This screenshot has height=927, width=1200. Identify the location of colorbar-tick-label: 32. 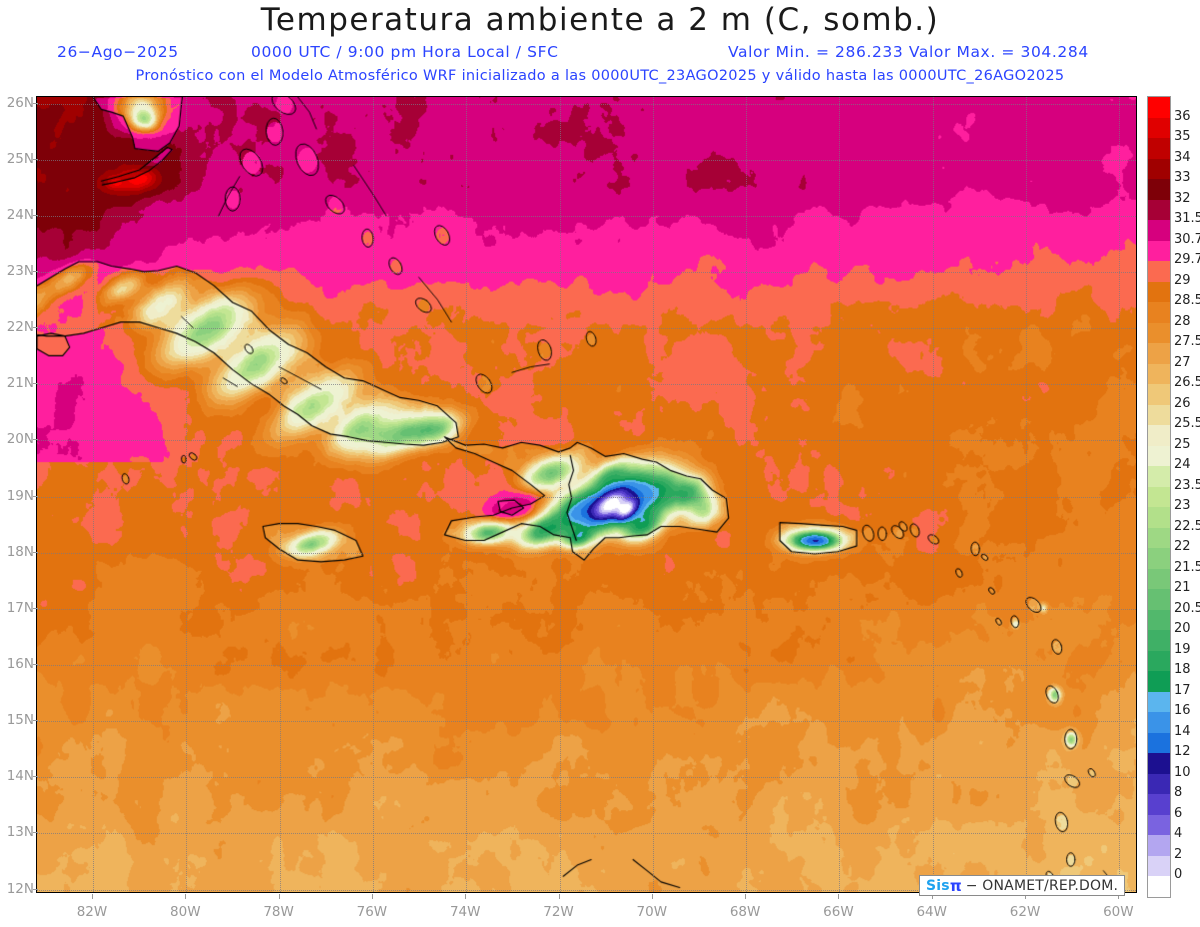
(1182, 198).